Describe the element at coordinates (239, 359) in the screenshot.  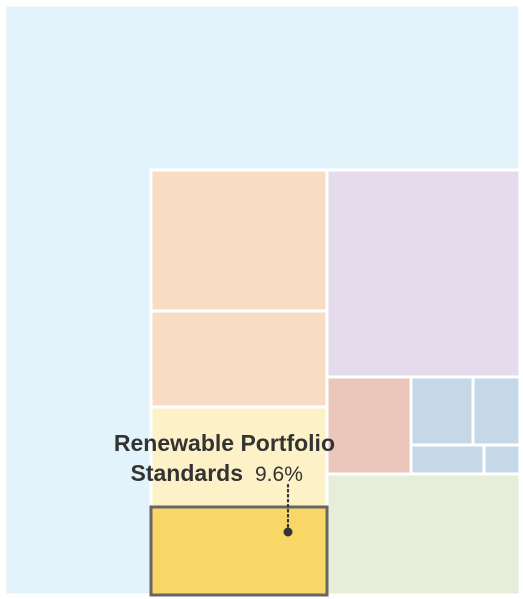
I see `treemap-block-peach-middle` at that location.